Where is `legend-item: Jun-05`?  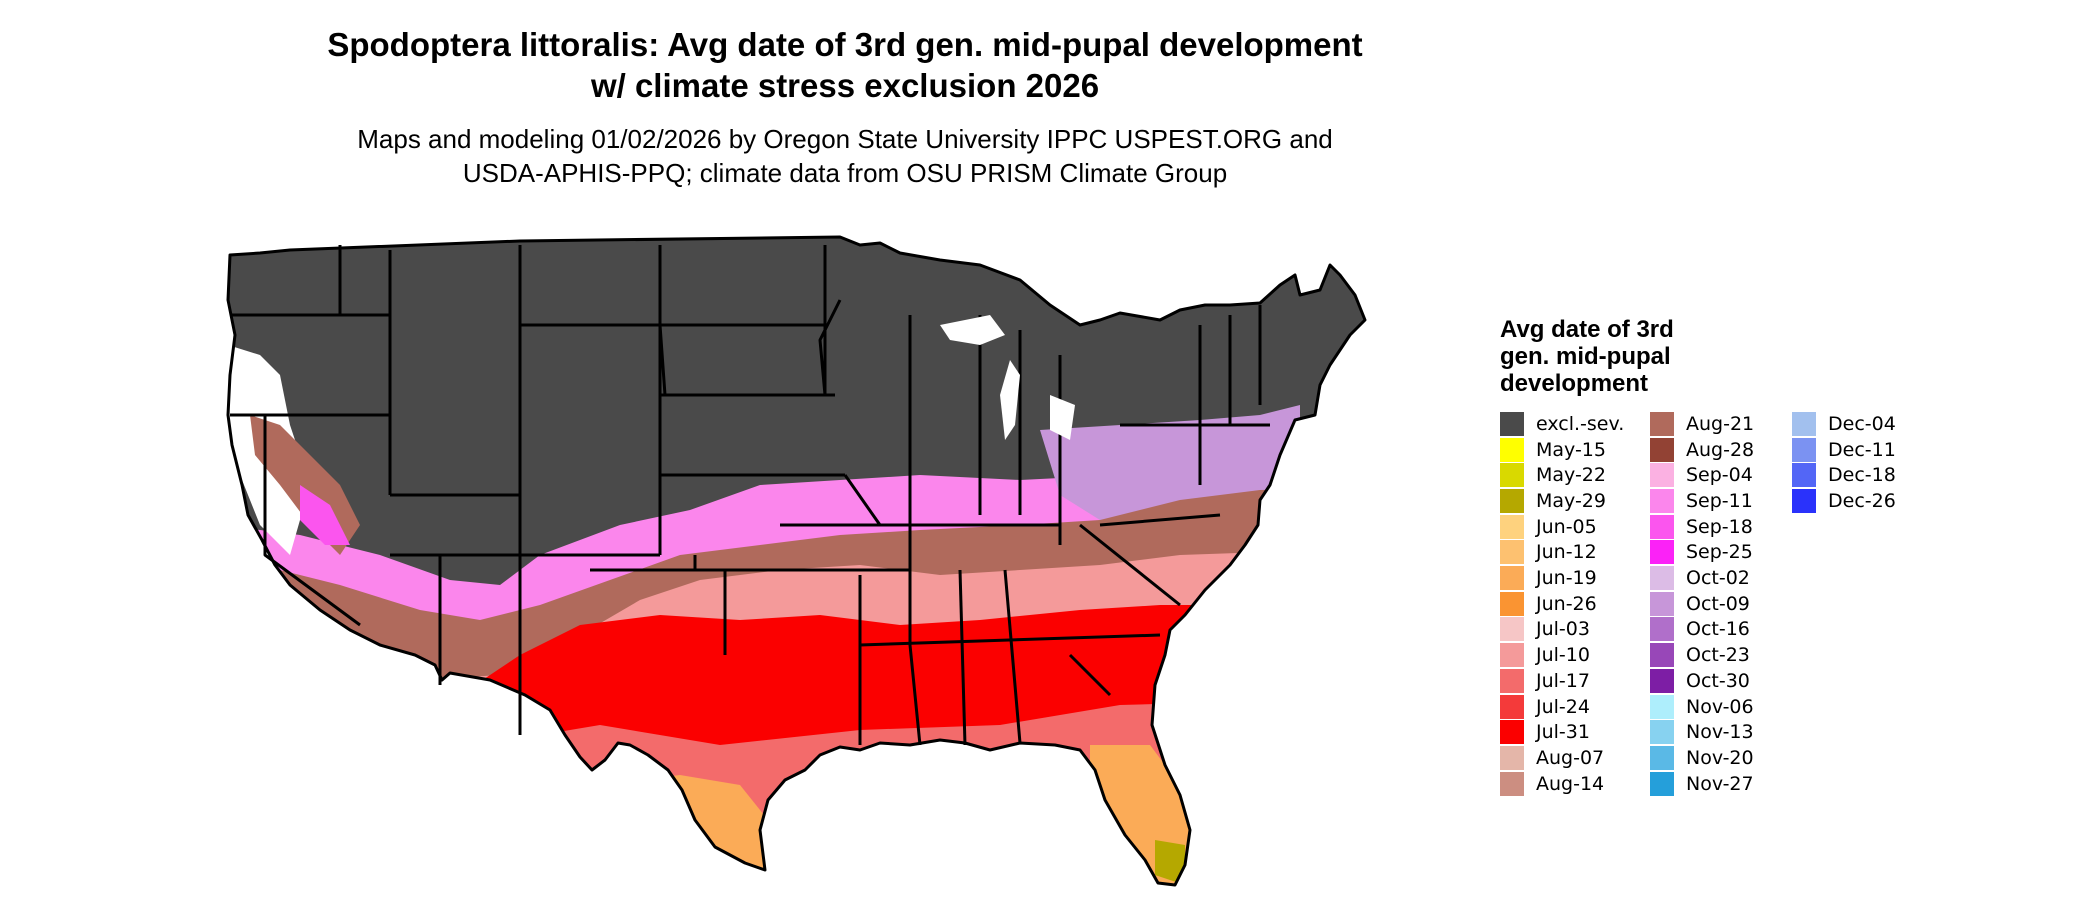 legend-item: Jun-05 is located at coordinates (1548, 527).